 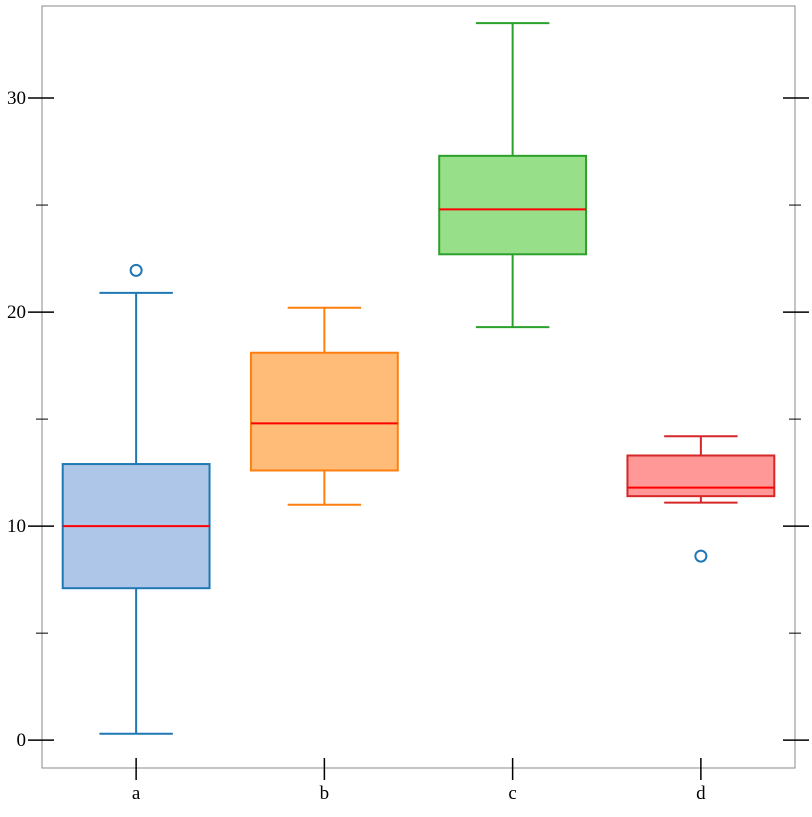 I want to click on box-d, so click(x=701, y=499).